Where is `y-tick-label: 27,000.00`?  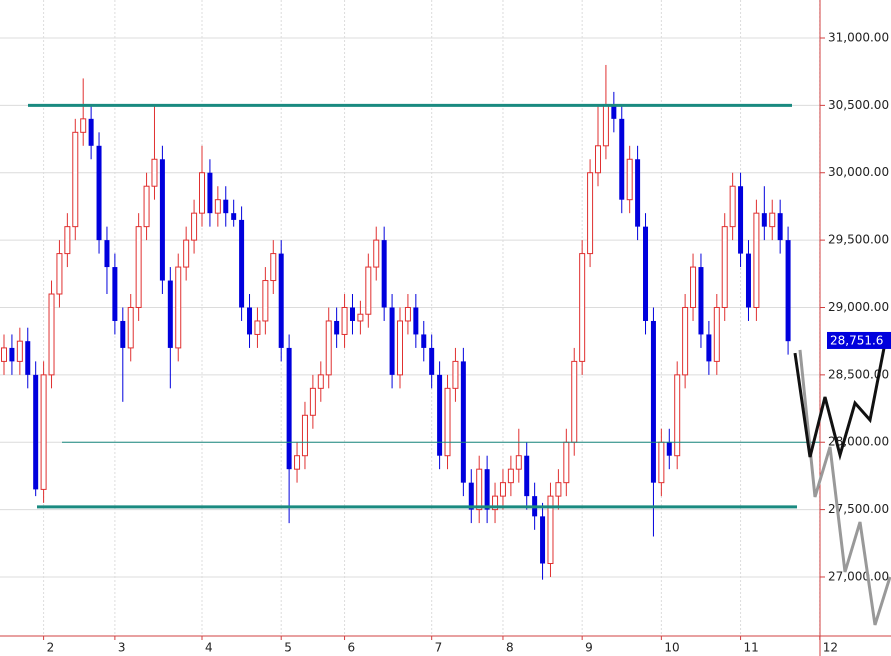
y-tick-label: 27,000.00 is located at coordinates (858, 576).